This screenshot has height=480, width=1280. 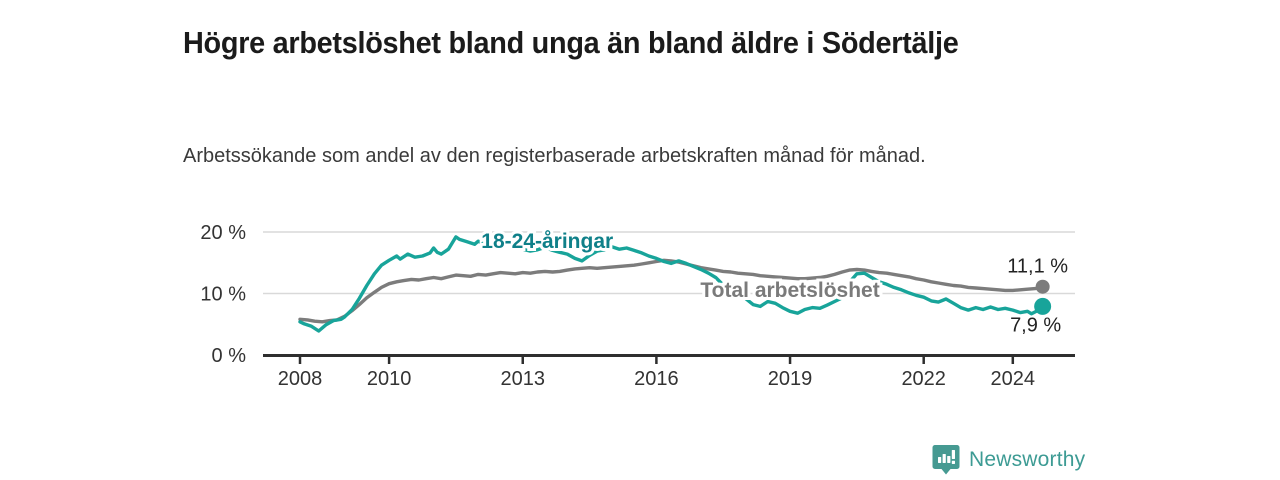 I want to click on x-tick-label: 2013, so click(x=523, y=379).